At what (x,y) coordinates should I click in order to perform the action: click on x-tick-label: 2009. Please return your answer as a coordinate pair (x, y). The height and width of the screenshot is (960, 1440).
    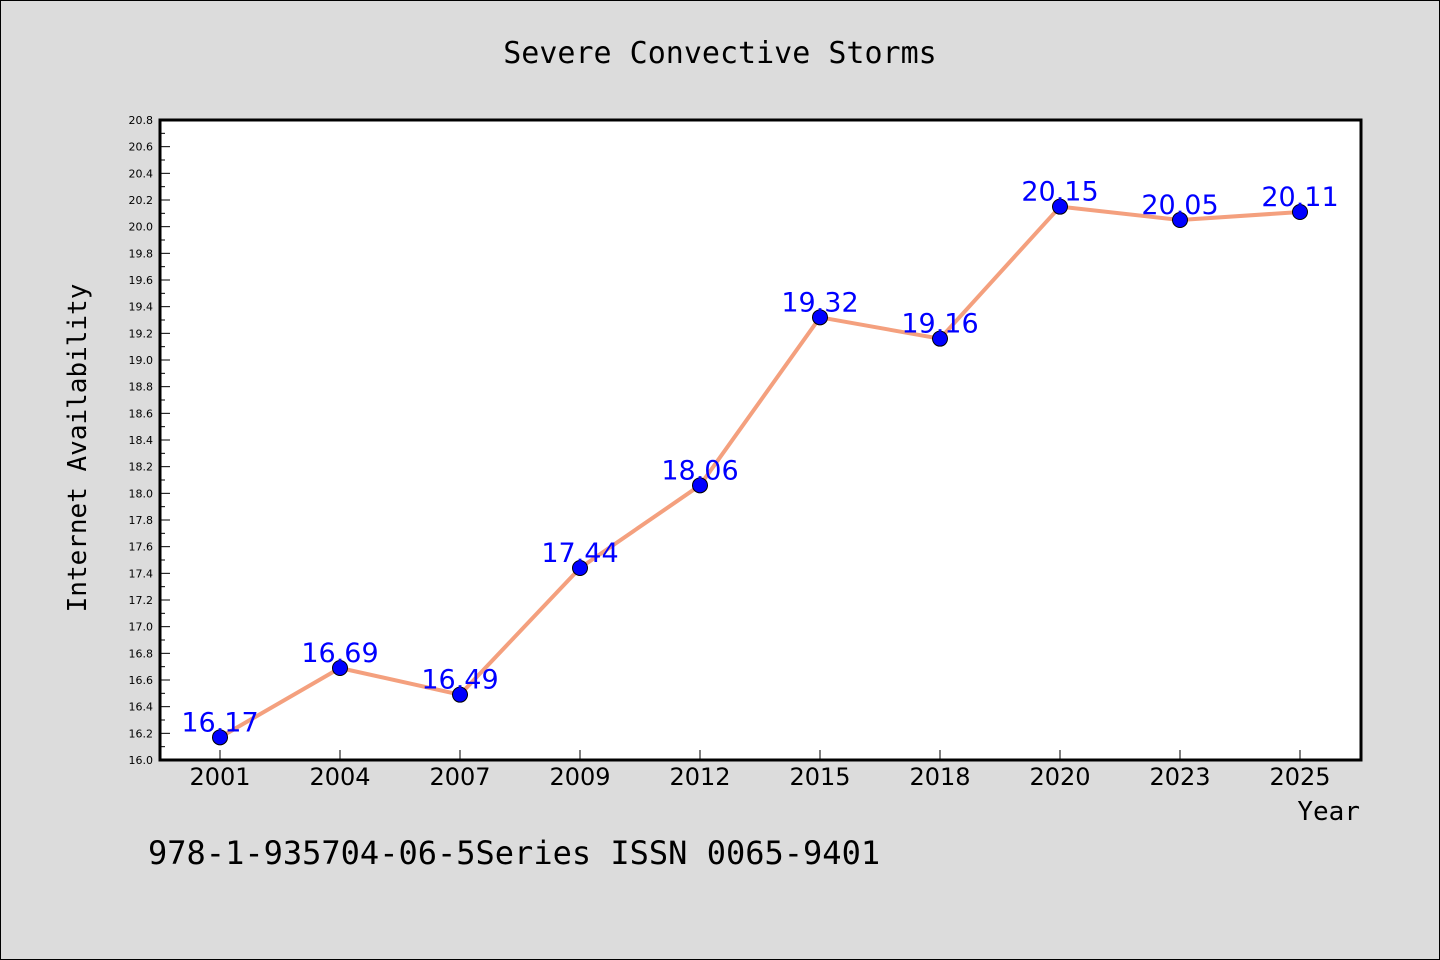
    Looking at the image, I should click on (579, 777).